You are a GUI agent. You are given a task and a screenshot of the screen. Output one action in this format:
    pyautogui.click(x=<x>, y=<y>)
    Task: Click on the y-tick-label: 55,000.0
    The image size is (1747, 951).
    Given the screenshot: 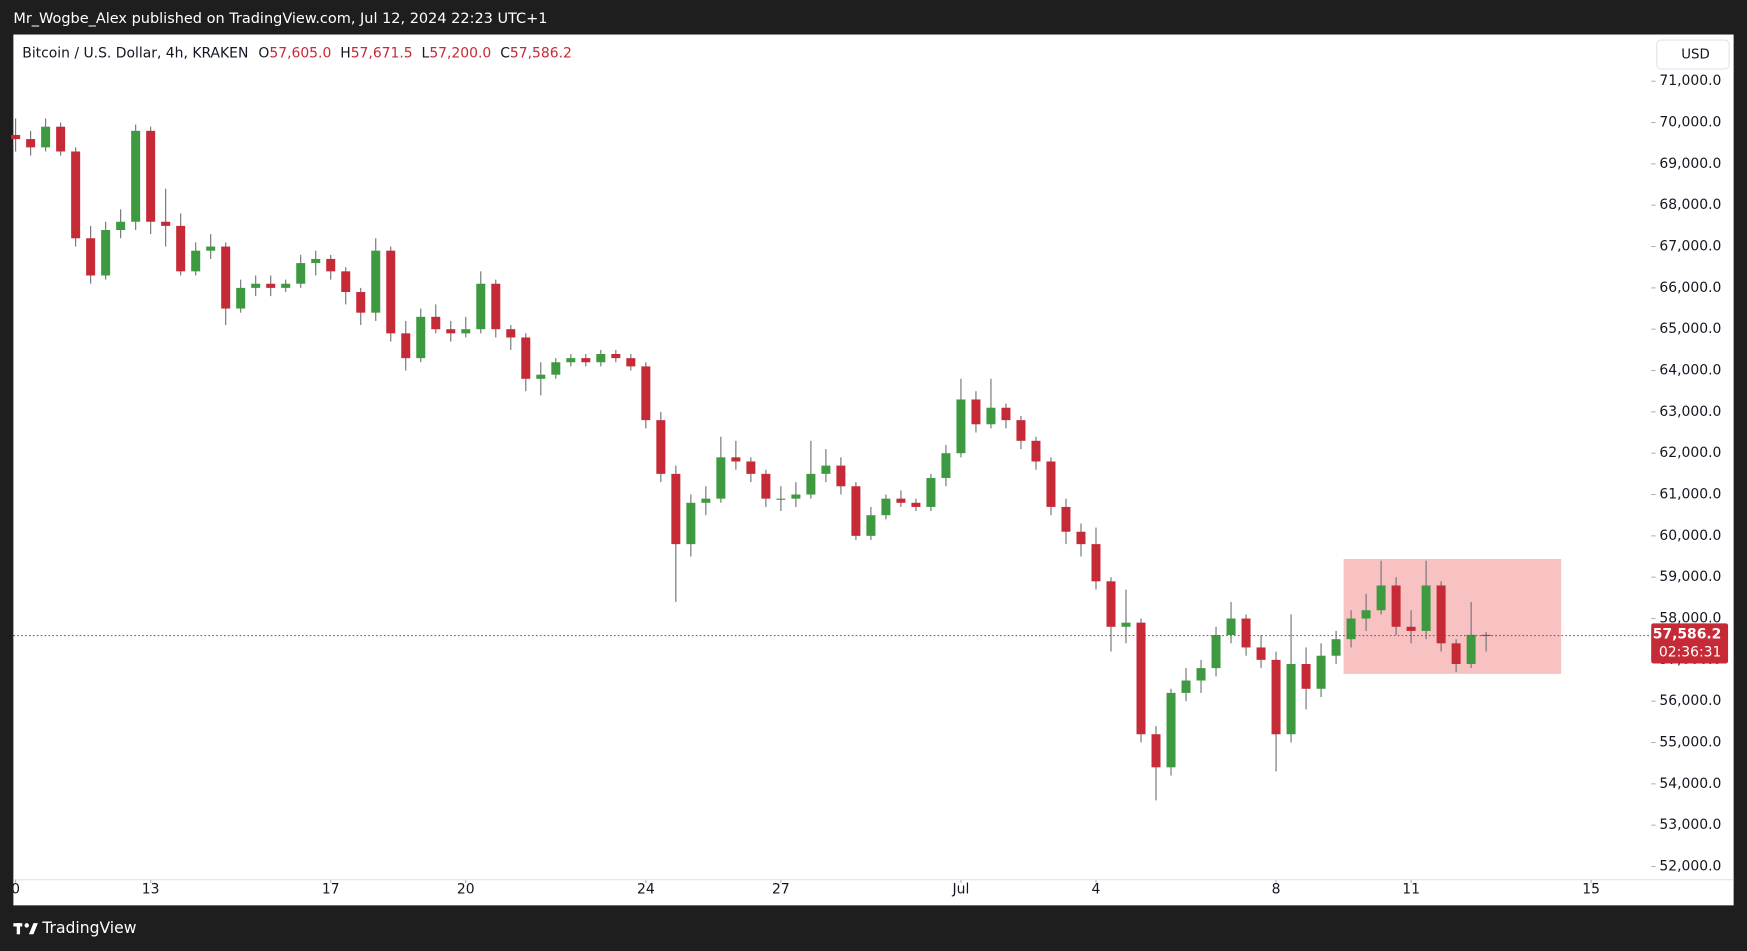 What is the action you would take?
    pyautogui.click(x=1690, y=743)
    